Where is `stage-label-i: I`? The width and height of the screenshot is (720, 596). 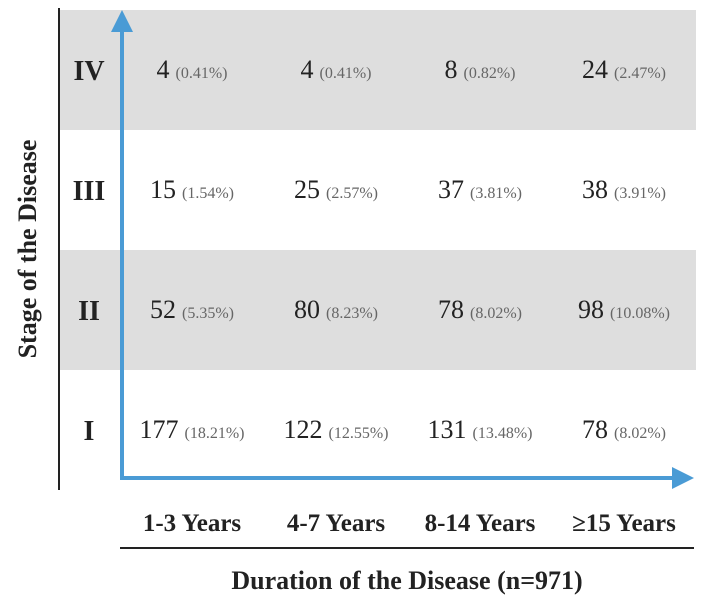 stage-label-i: I is located at coordinates (89, 431).